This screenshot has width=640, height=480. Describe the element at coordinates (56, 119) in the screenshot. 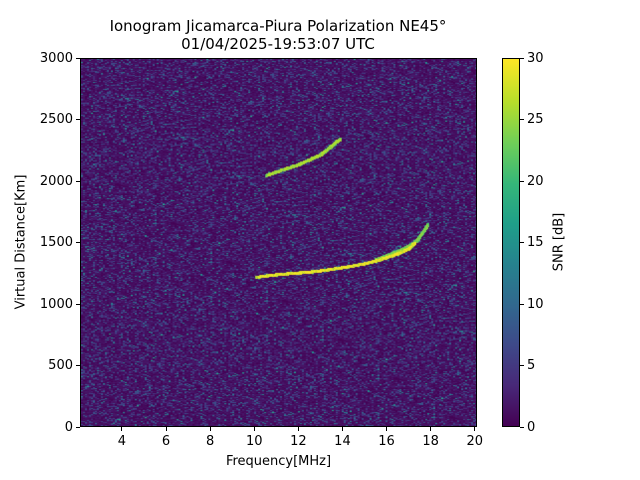

I see `y-tick-label: 2500` at that location.